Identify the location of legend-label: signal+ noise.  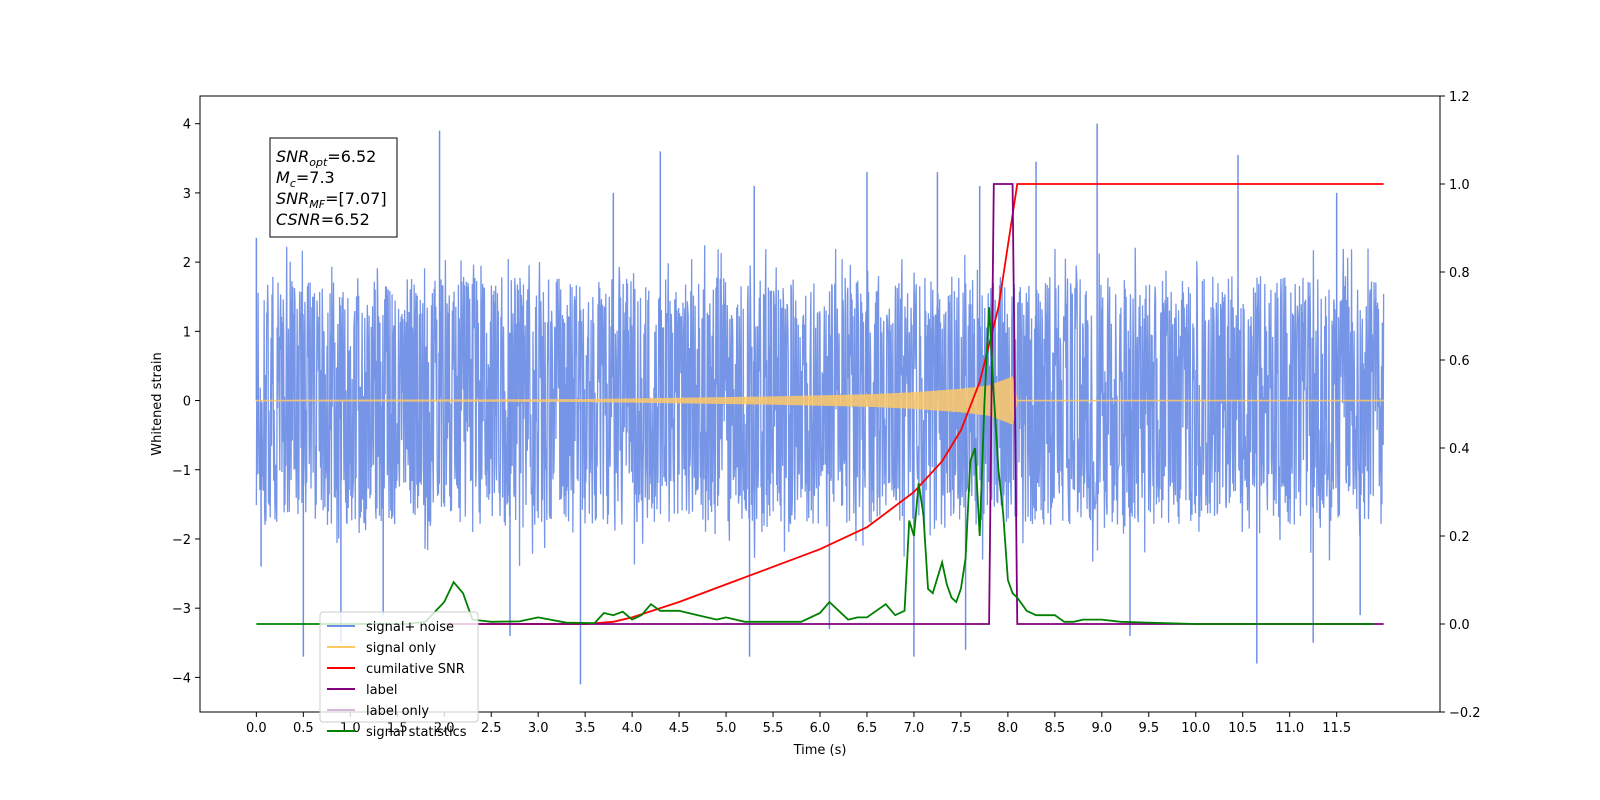
(410, 627).